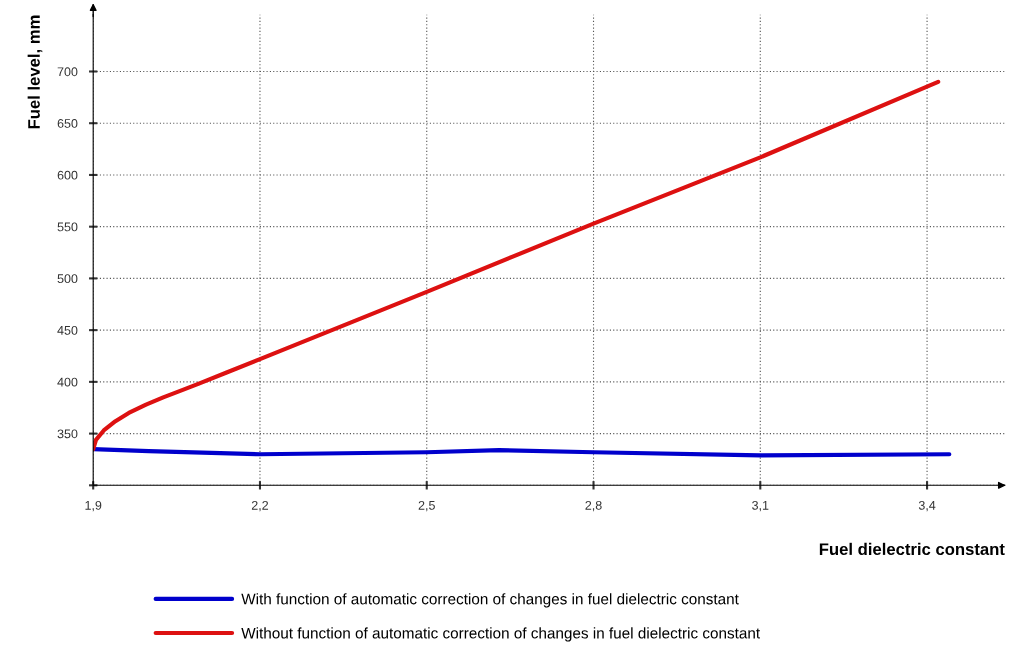  What do you see at coordinates (593, 506) in the screenshot?
I see `x-tick-label: 2,8` at bounding box center [593, 506].